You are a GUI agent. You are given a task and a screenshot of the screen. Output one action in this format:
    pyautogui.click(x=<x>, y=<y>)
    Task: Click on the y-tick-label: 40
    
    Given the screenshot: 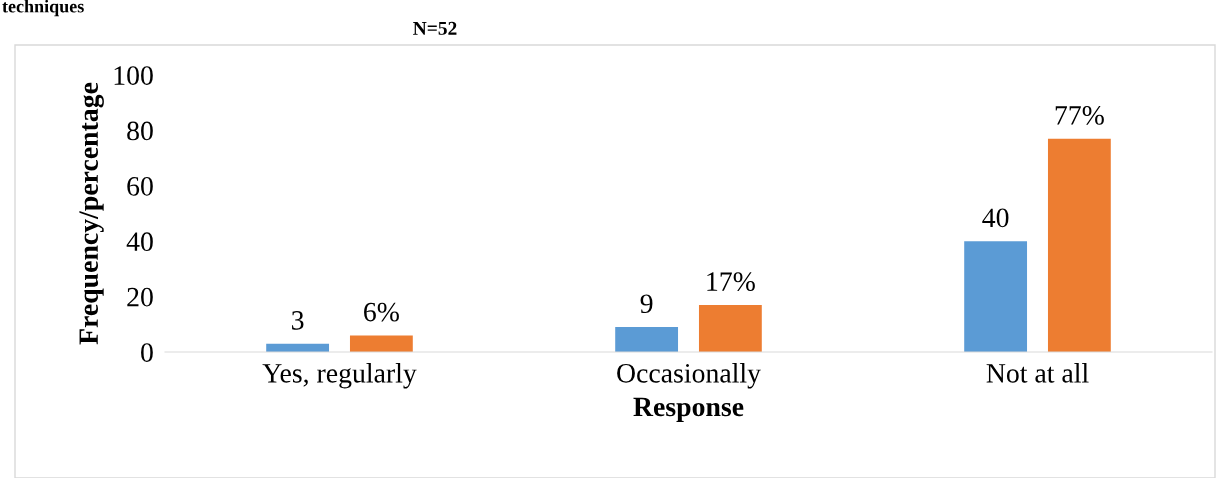 What is the action you would take?
    pyautogui.click(x=139, y=242)
    